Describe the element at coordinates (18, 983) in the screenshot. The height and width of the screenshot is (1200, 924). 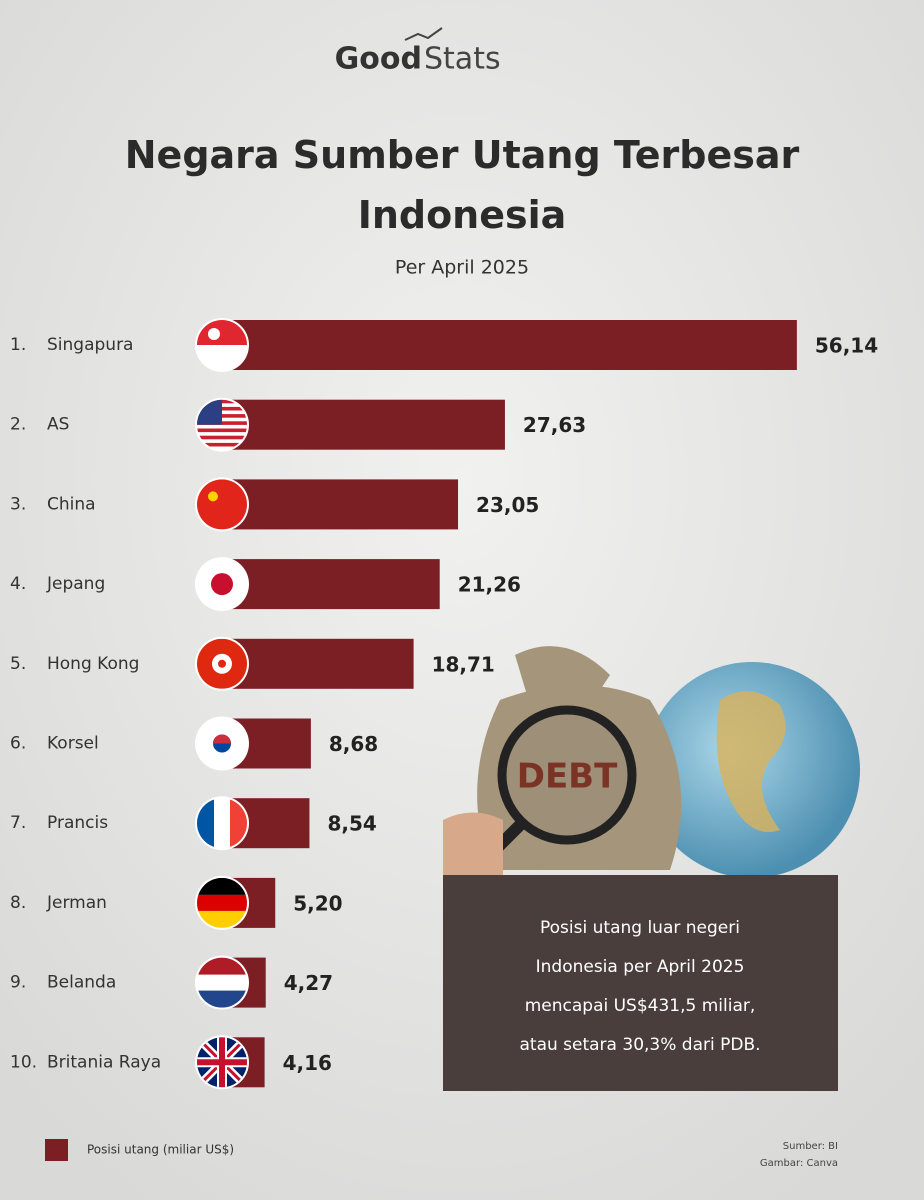
I see `rank: 9.` at that location.